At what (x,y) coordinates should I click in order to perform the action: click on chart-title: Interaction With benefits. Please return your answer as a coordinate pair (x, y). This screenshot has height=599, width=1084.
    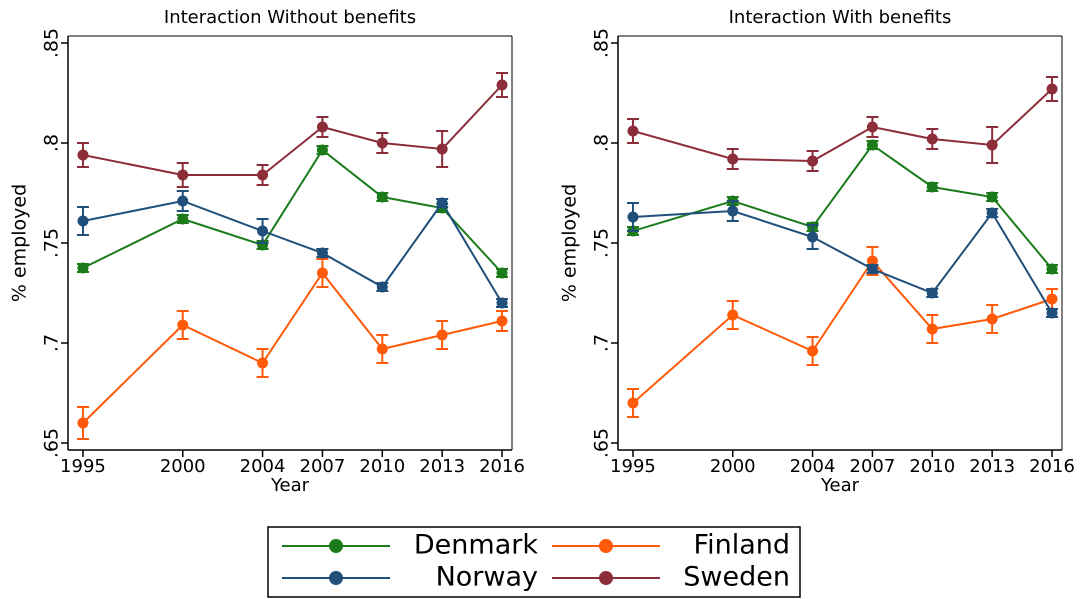
    Looking at the image, I should click on (840, 17).